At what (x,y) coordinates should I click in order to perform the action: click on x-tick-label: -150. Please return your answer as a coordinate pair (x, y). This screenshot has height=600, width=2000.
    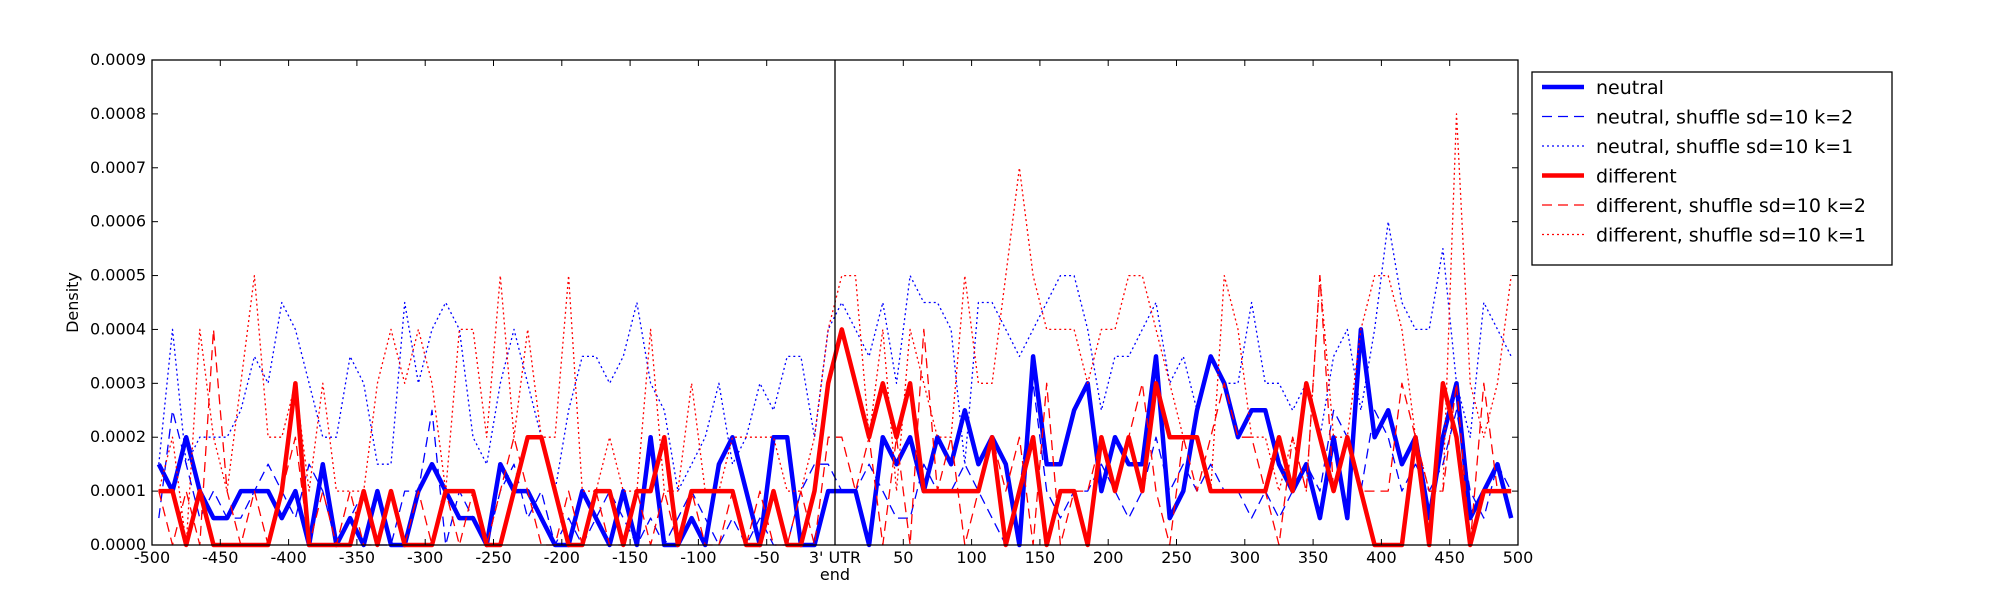
    Looking at the image, I should click on (630, 557).